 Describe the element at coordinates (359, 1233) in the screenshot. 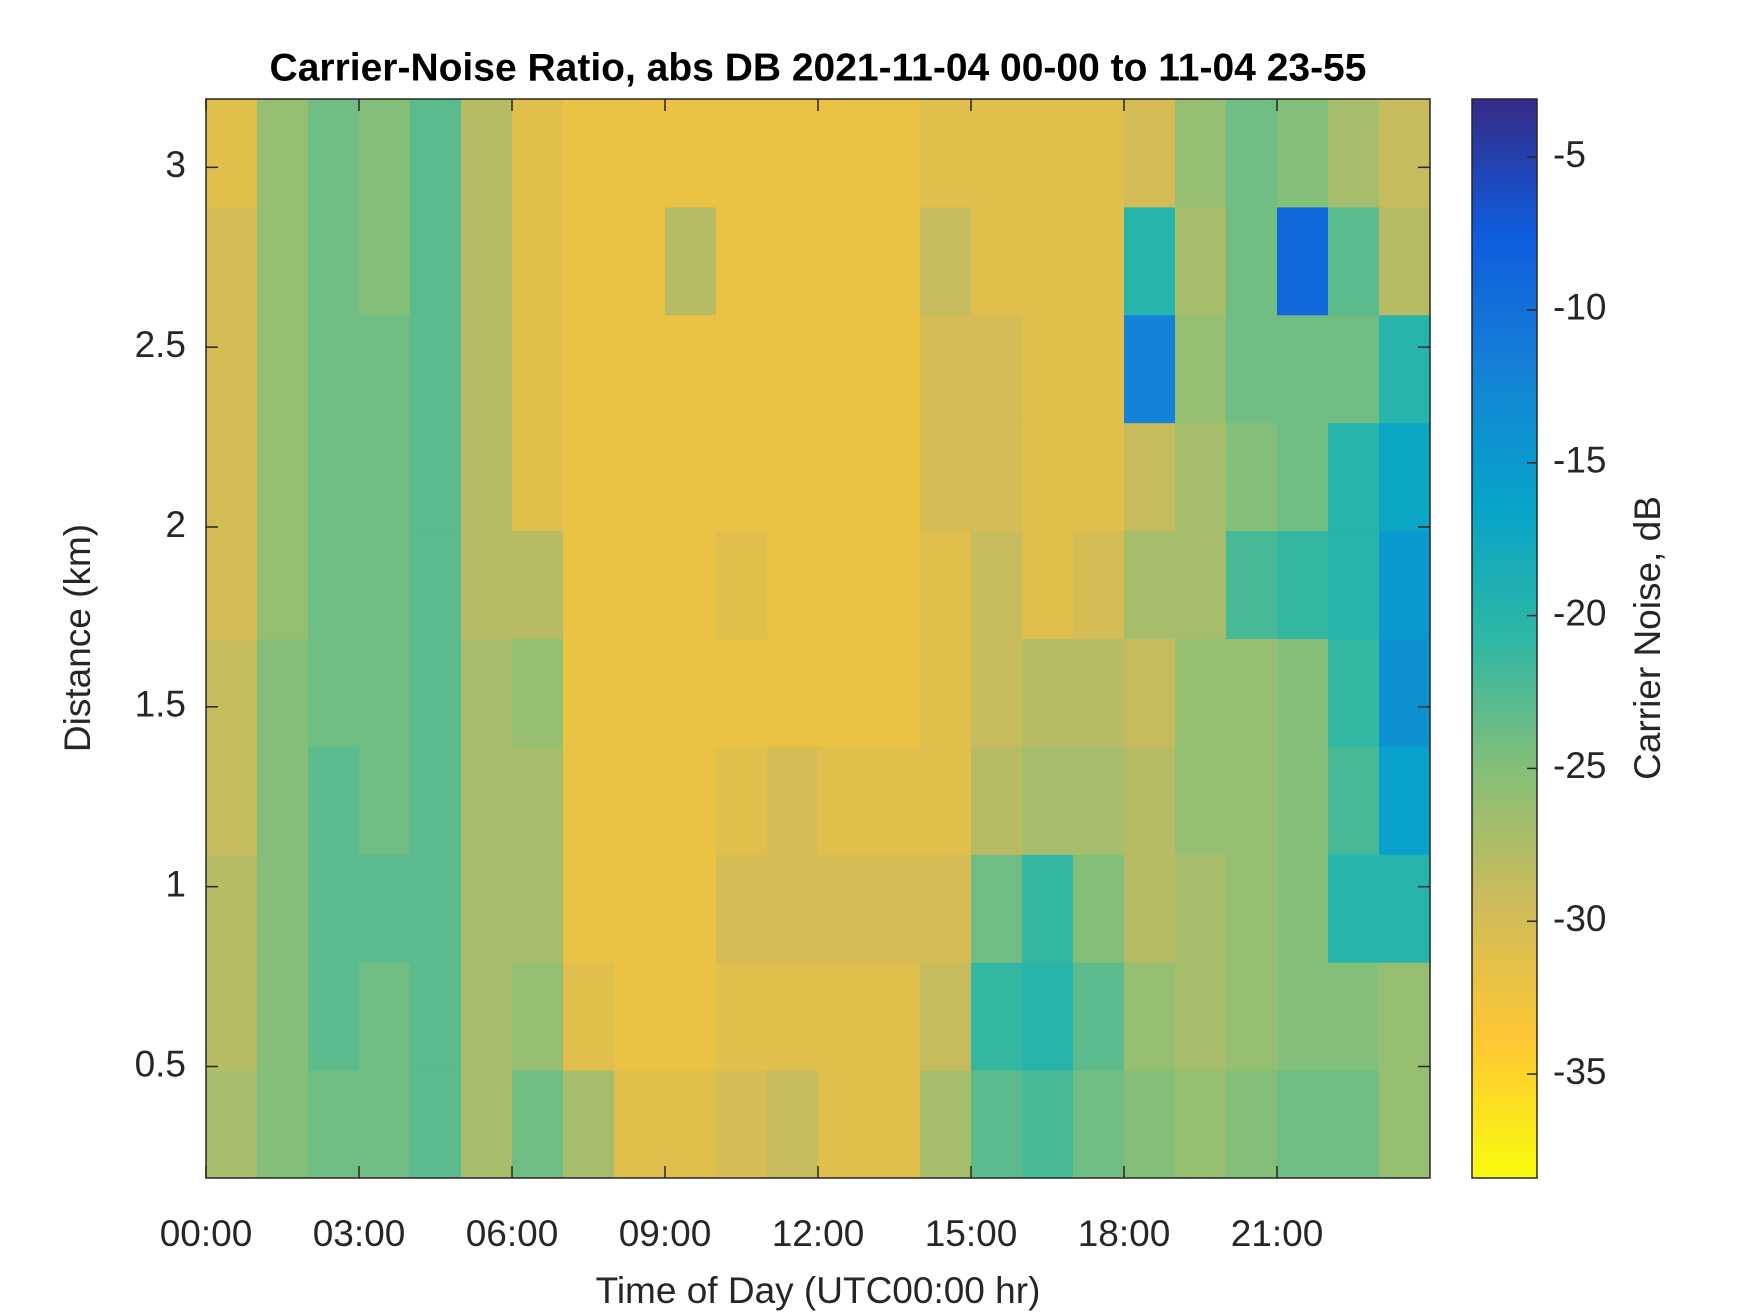

I see `x-tick-label: 03:00` at that location.